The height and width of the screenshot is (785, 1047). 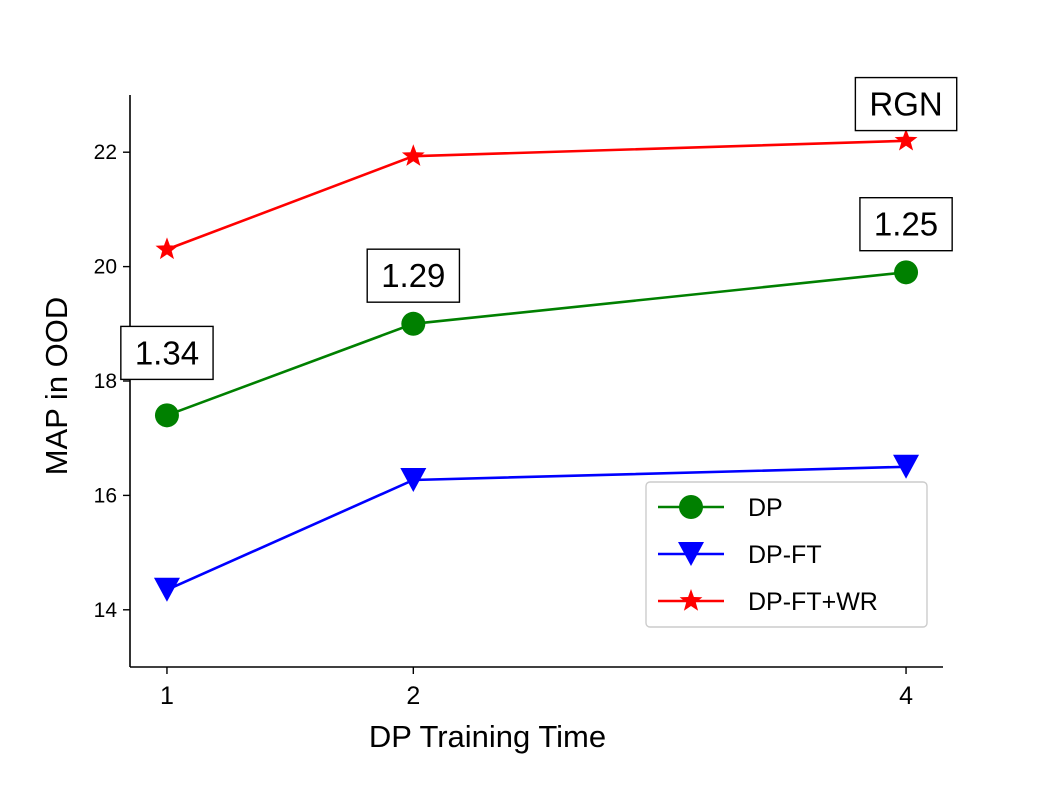 What do you see at coordinates (813, 602) in the screenshot?
I see `legend-label-dp-ft-wr: DP-FT+WR` at bounding box center [813, 602].